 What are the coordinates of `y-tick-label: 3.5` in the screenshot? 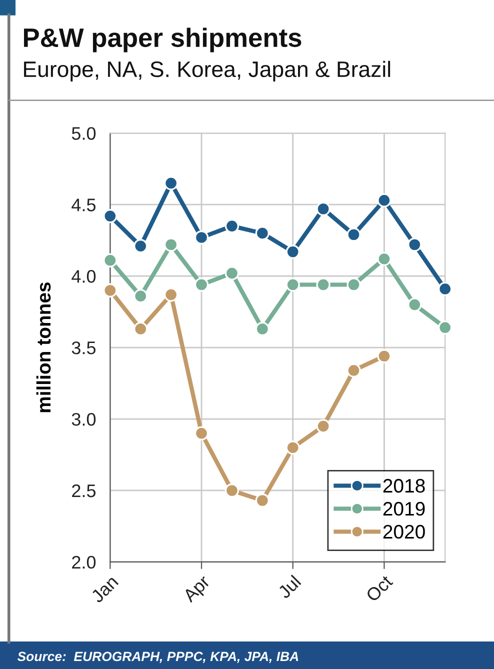 It's located at (84, 347).